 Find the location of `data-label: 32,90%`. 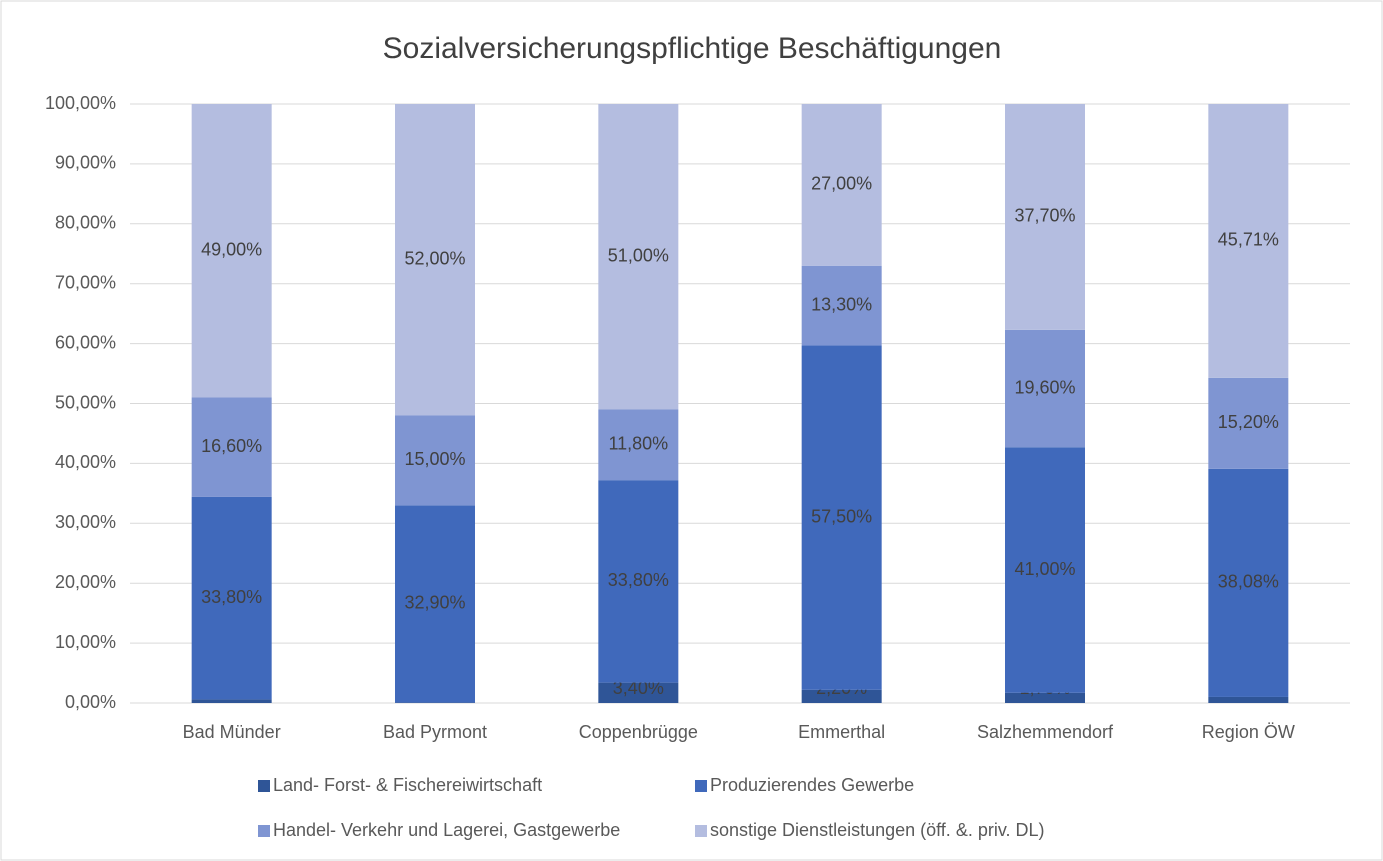

data-label: 32,90% is located at coordinates (434, 603).